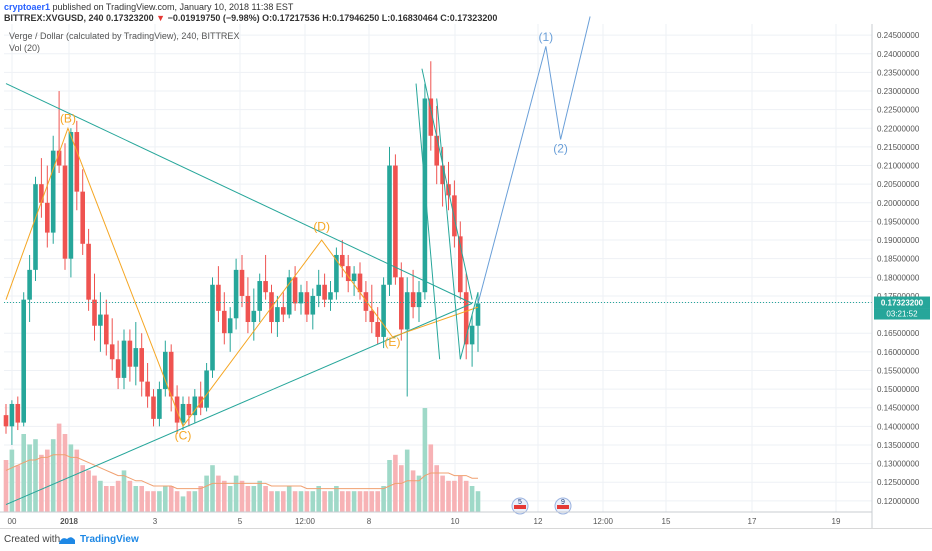  Describe the element at coordinates (603, 521) in the screenshot. I see `time-tick-8: 12:00` at that location.